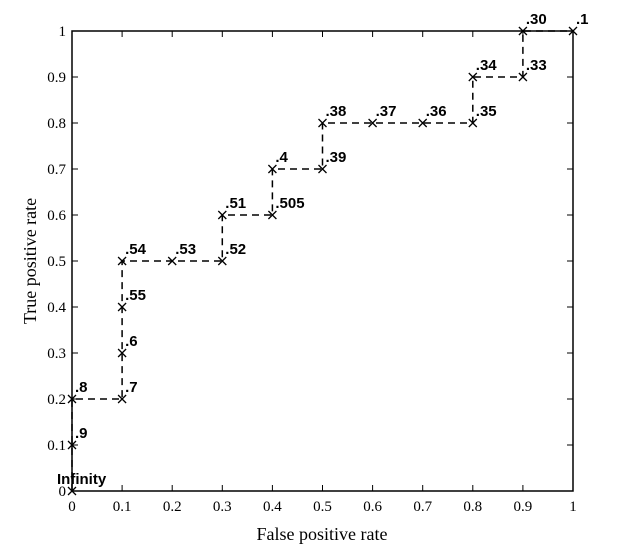 This screenshot has height=555, width=632. I want to click on point-label: .52, so click(235, 249).